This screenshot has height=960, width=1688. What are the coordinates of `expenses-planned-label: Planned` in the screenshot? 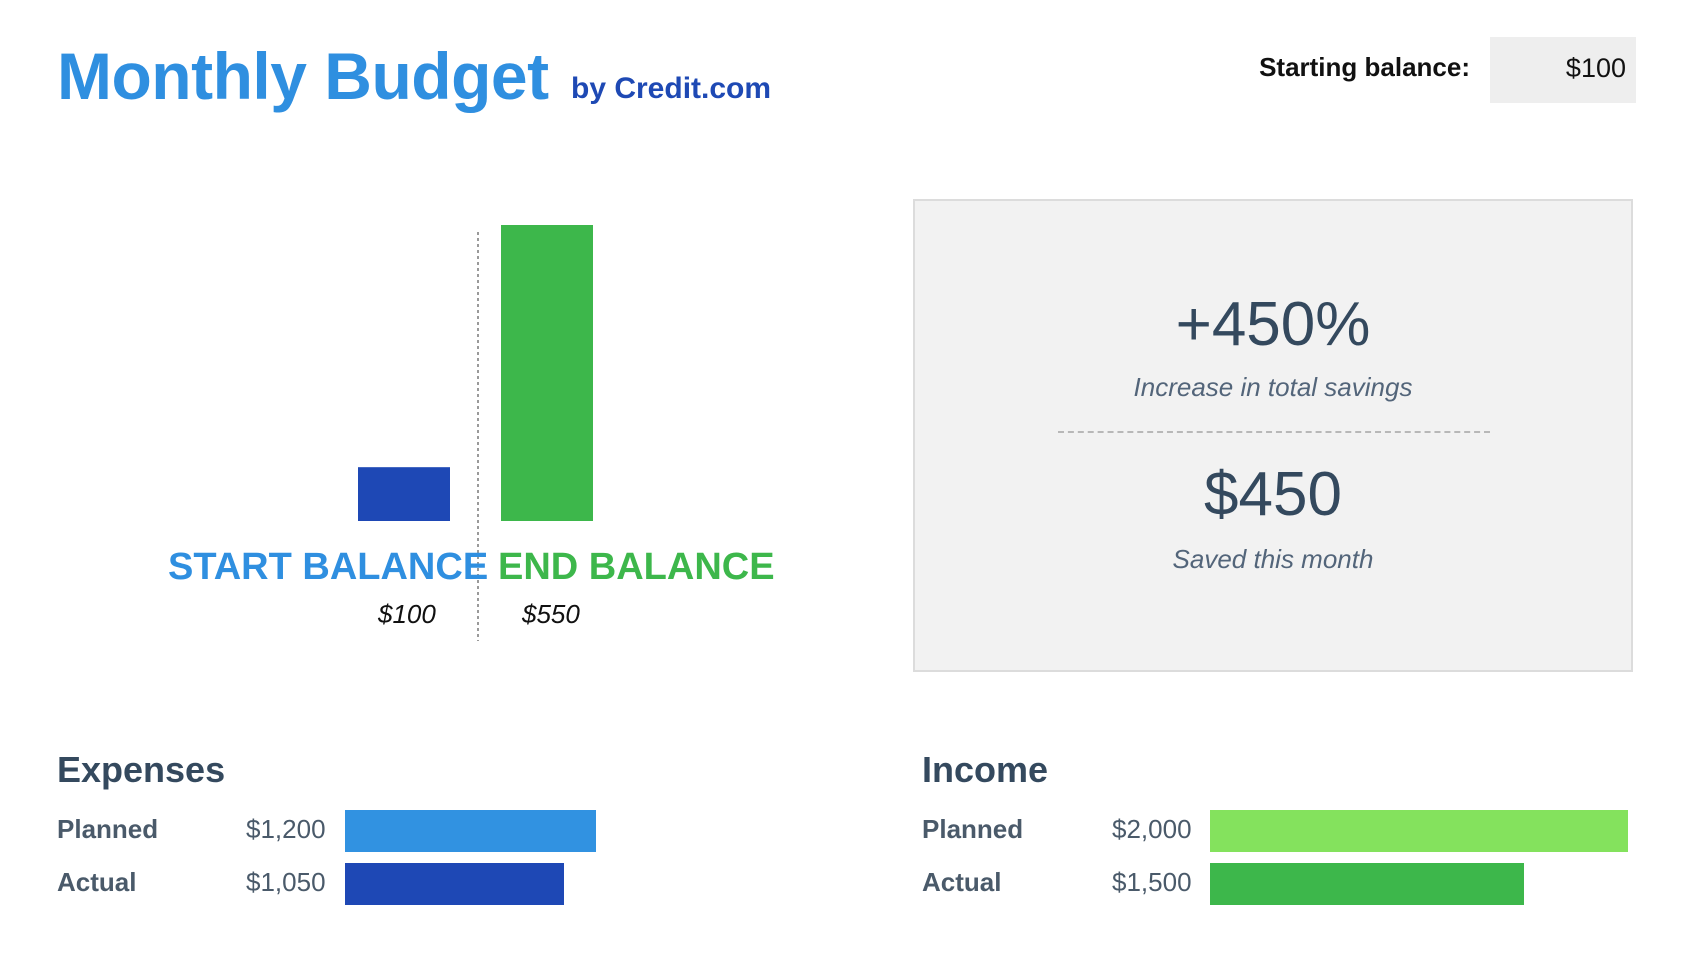 It's located at (108, 829).